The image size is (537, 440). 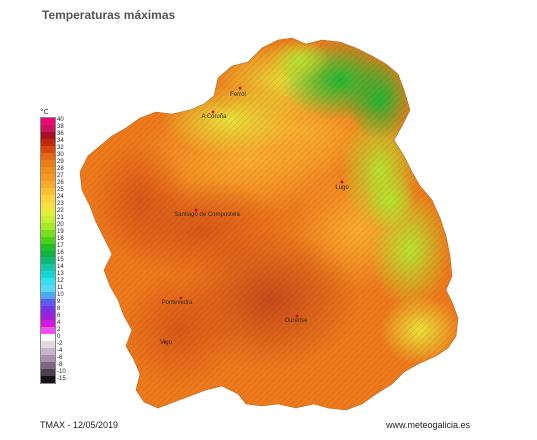 What do you see at coordinates (60, 259) in the screenshot?
I see `legend-tick-label: 15` at bounding box center [60, 259].